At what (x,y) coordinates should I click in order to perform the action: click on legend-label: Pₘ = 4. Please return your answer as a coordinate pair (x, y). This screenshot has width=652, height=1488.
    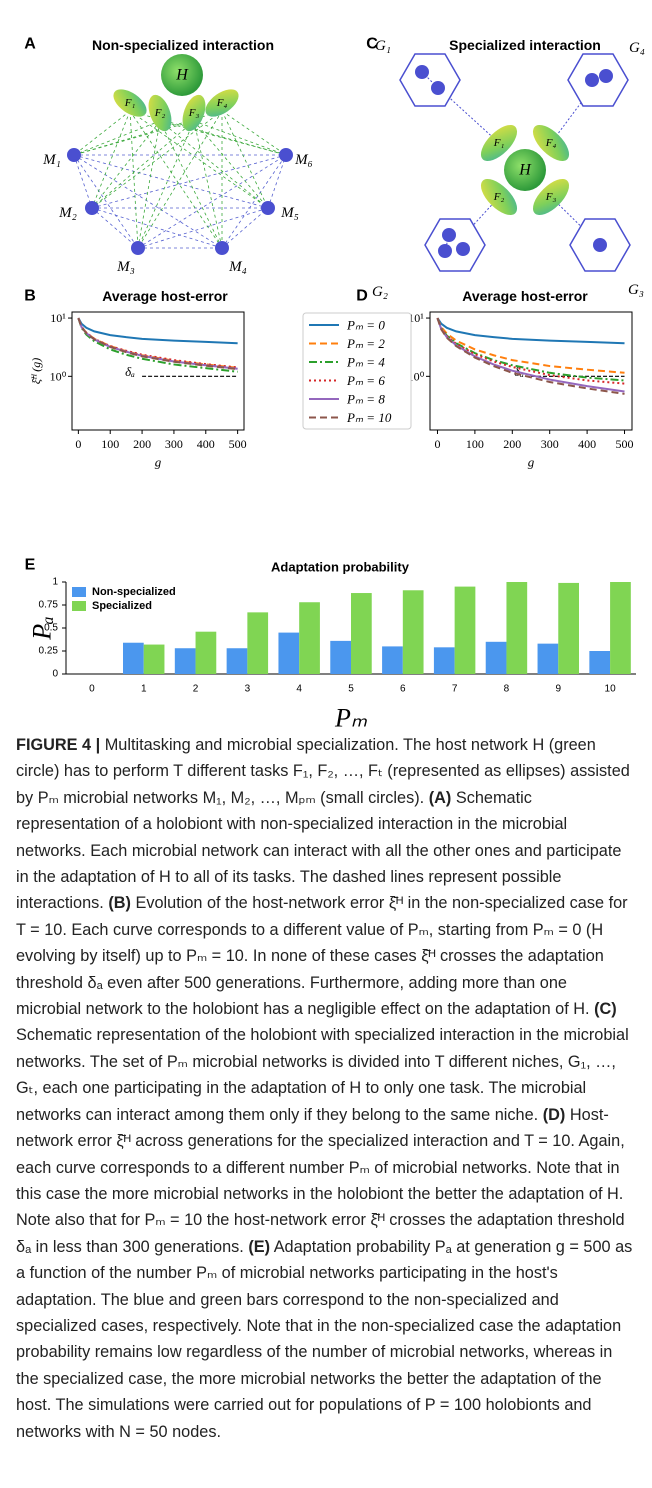
    Looking at the image, I should click on (365, 362).